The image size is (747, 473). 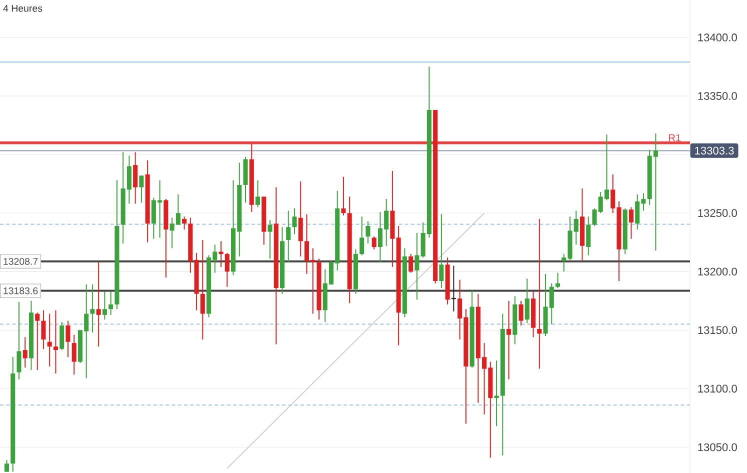 What do you see at coordinates (717, 38) in the screenshot?
I see `y-tick-label: 13400.0` at bounding box center [717, 38].